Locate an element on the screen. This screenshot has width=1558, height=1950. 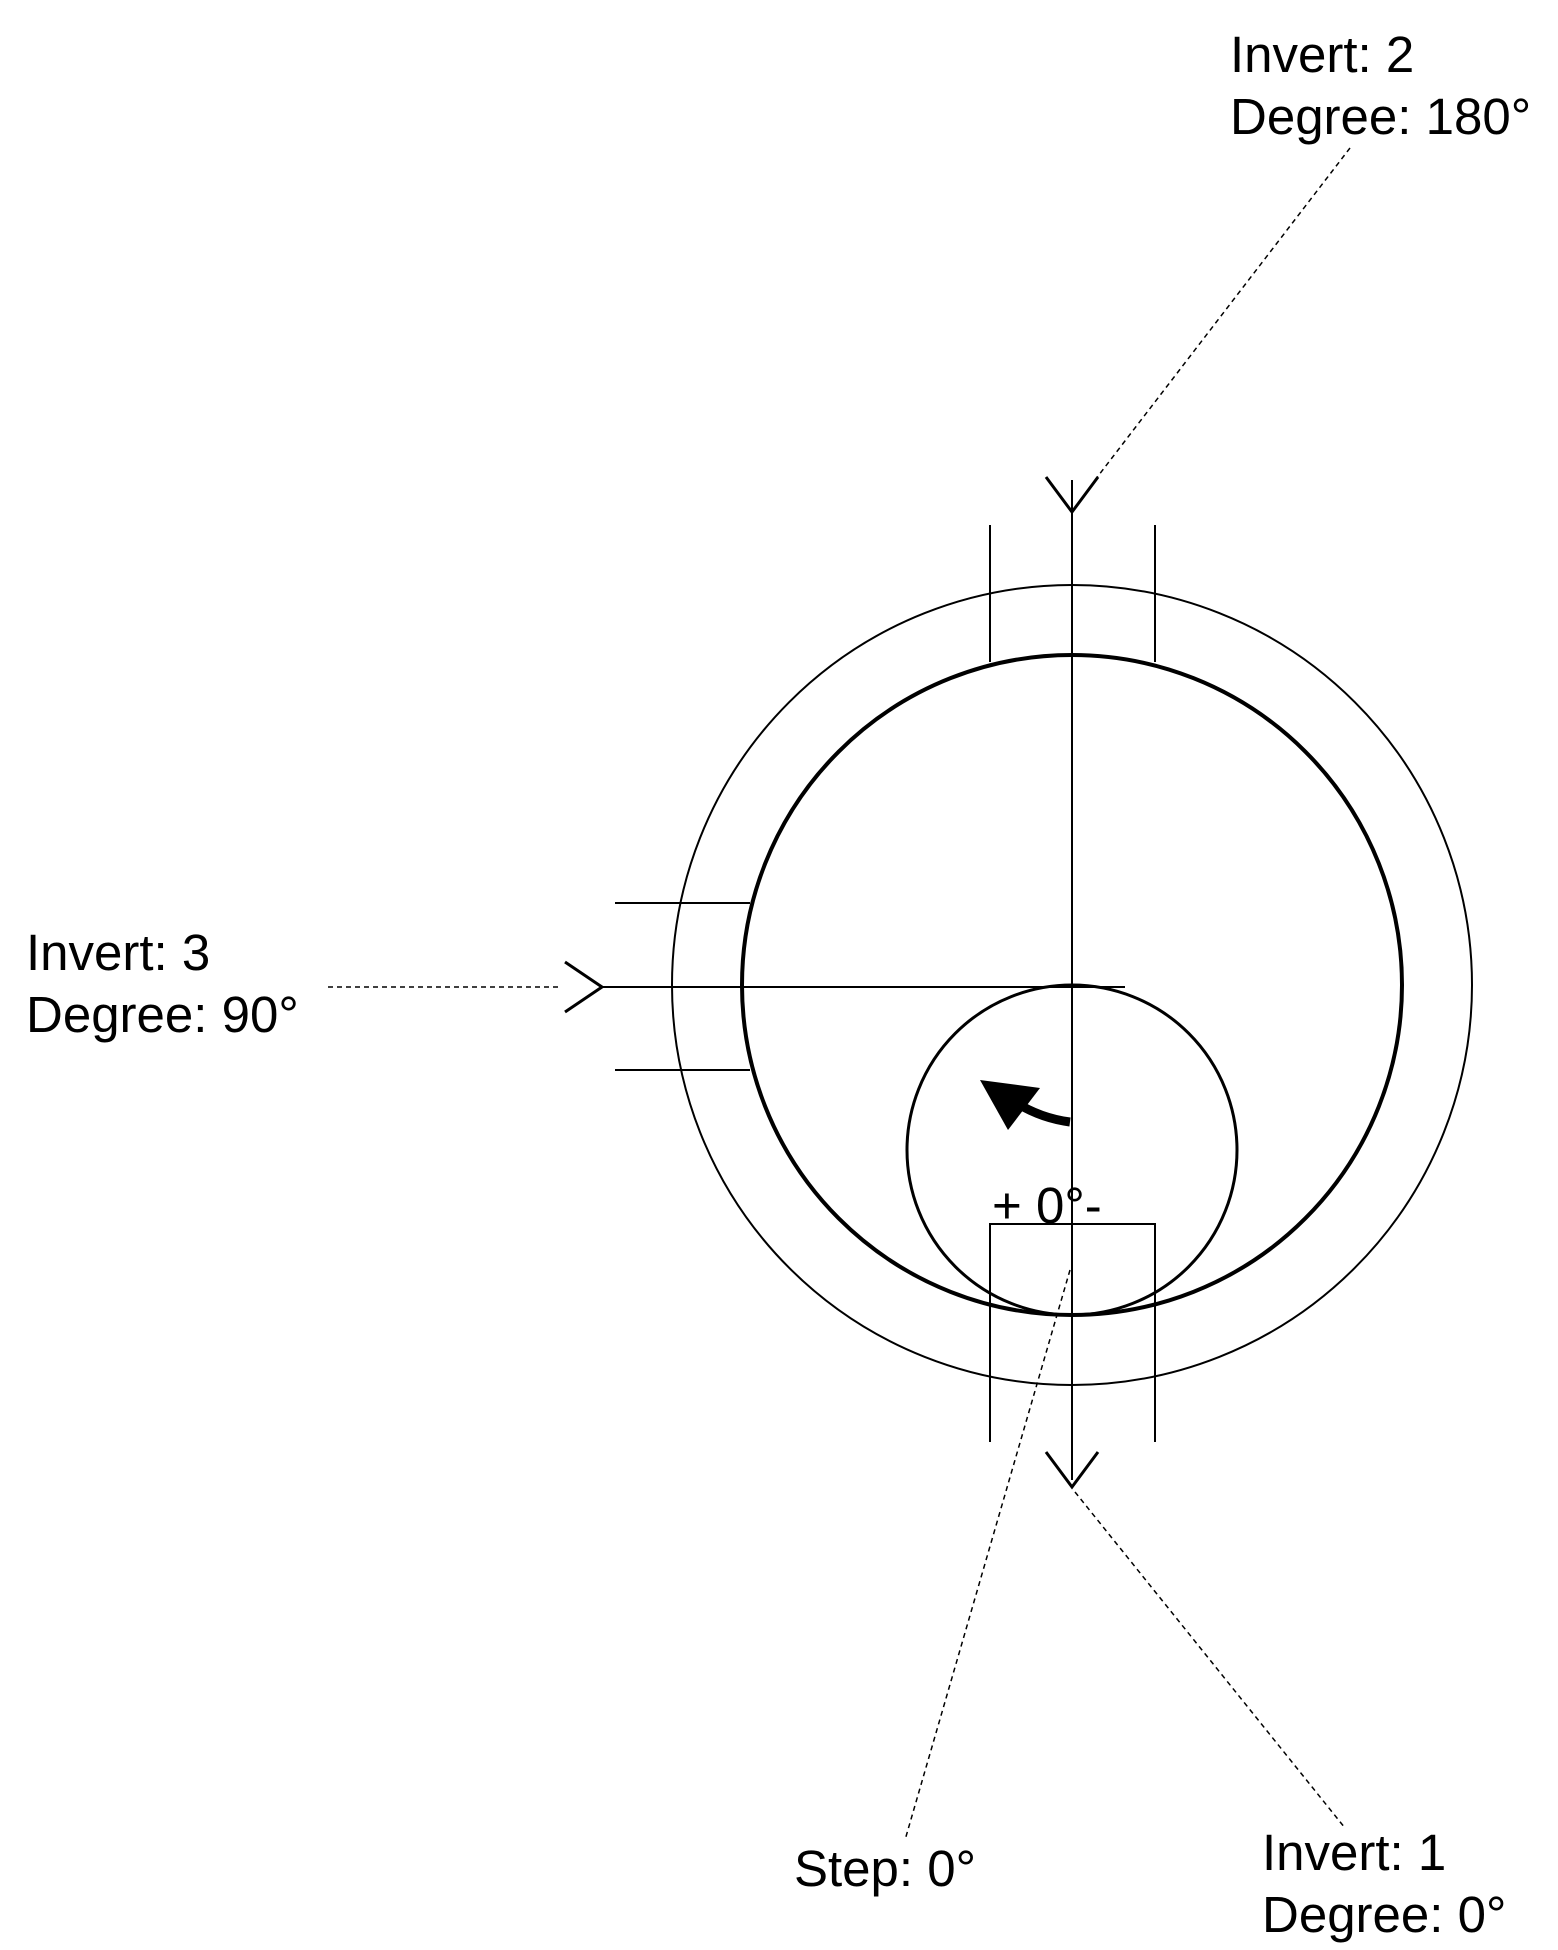
left-arrow-head-icon is located at coordinates (584, 987).